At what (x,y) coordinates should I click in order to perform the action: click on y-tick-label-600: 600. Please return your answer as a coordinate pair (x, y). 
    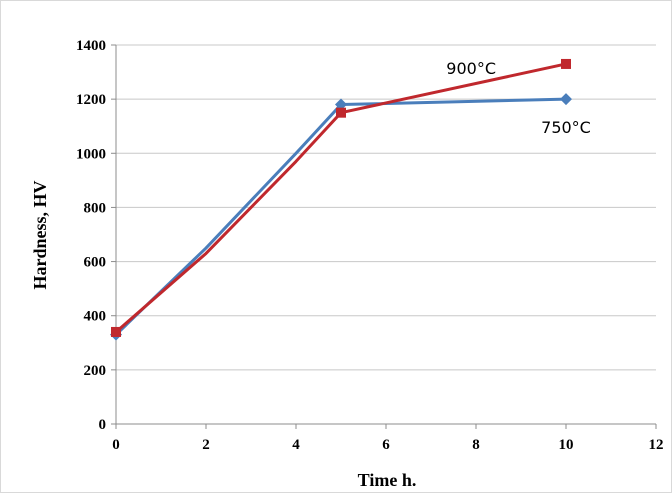
    Looking at the image, I should click on (95, 263).